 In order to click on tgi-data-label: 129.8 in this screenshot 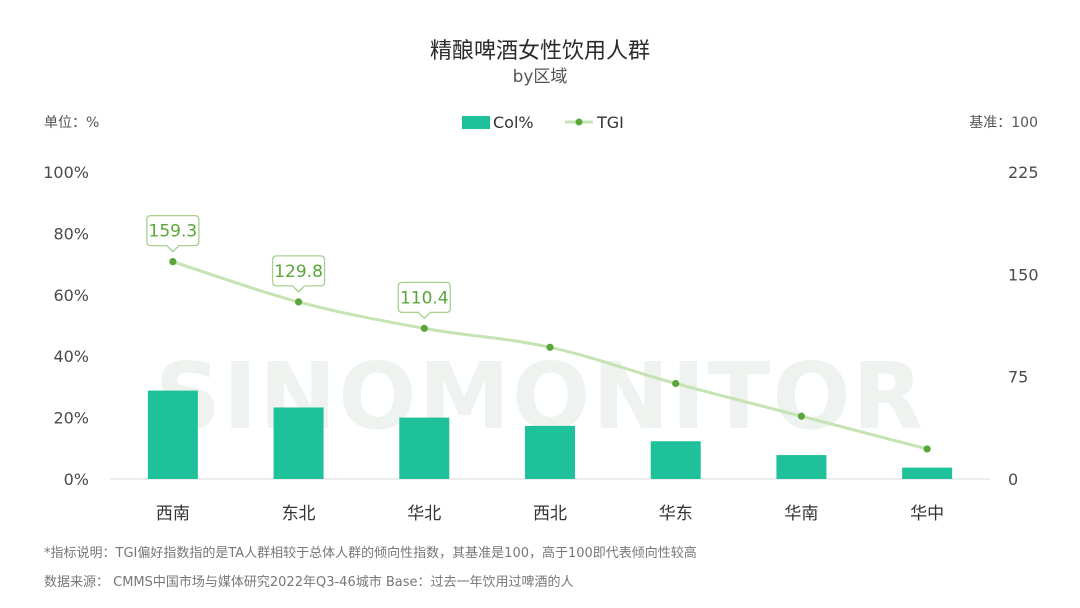, I will do `click(298, 272)`.